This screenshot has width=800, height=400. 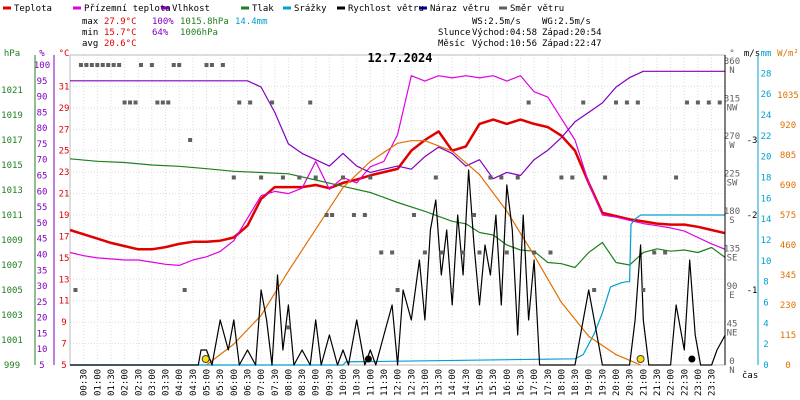 What do you see at coordinates (208, 382) in the screenshot?
I see `x-tick-label: 05:00` at bounding box center [208, 382].